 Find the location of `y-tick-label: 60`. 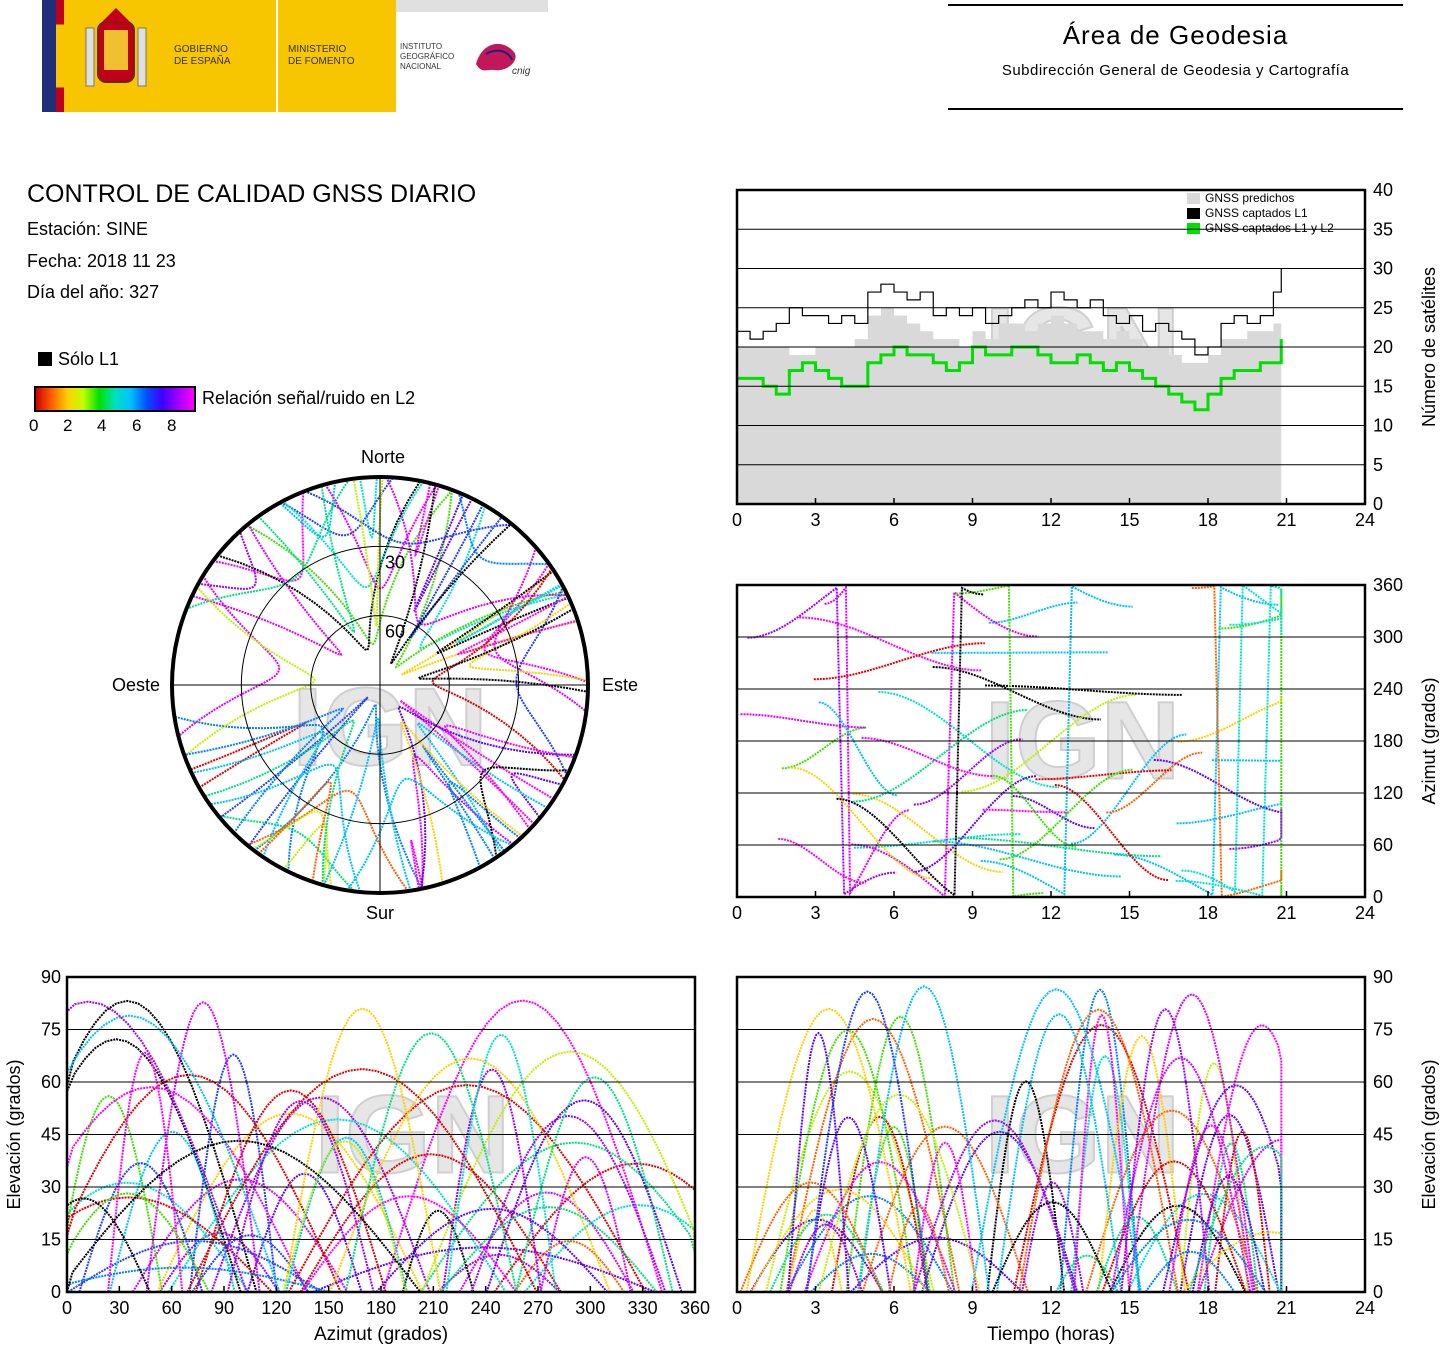

y-tick-label: 60 is located at coordinates (1383, 1082).